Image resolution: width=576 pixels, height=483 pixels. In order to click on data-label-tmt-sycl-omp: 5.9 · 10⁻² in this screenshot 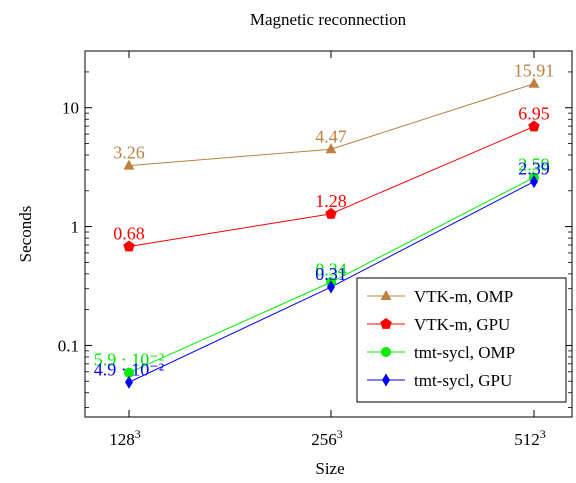, I will do `click(129, 360)`.